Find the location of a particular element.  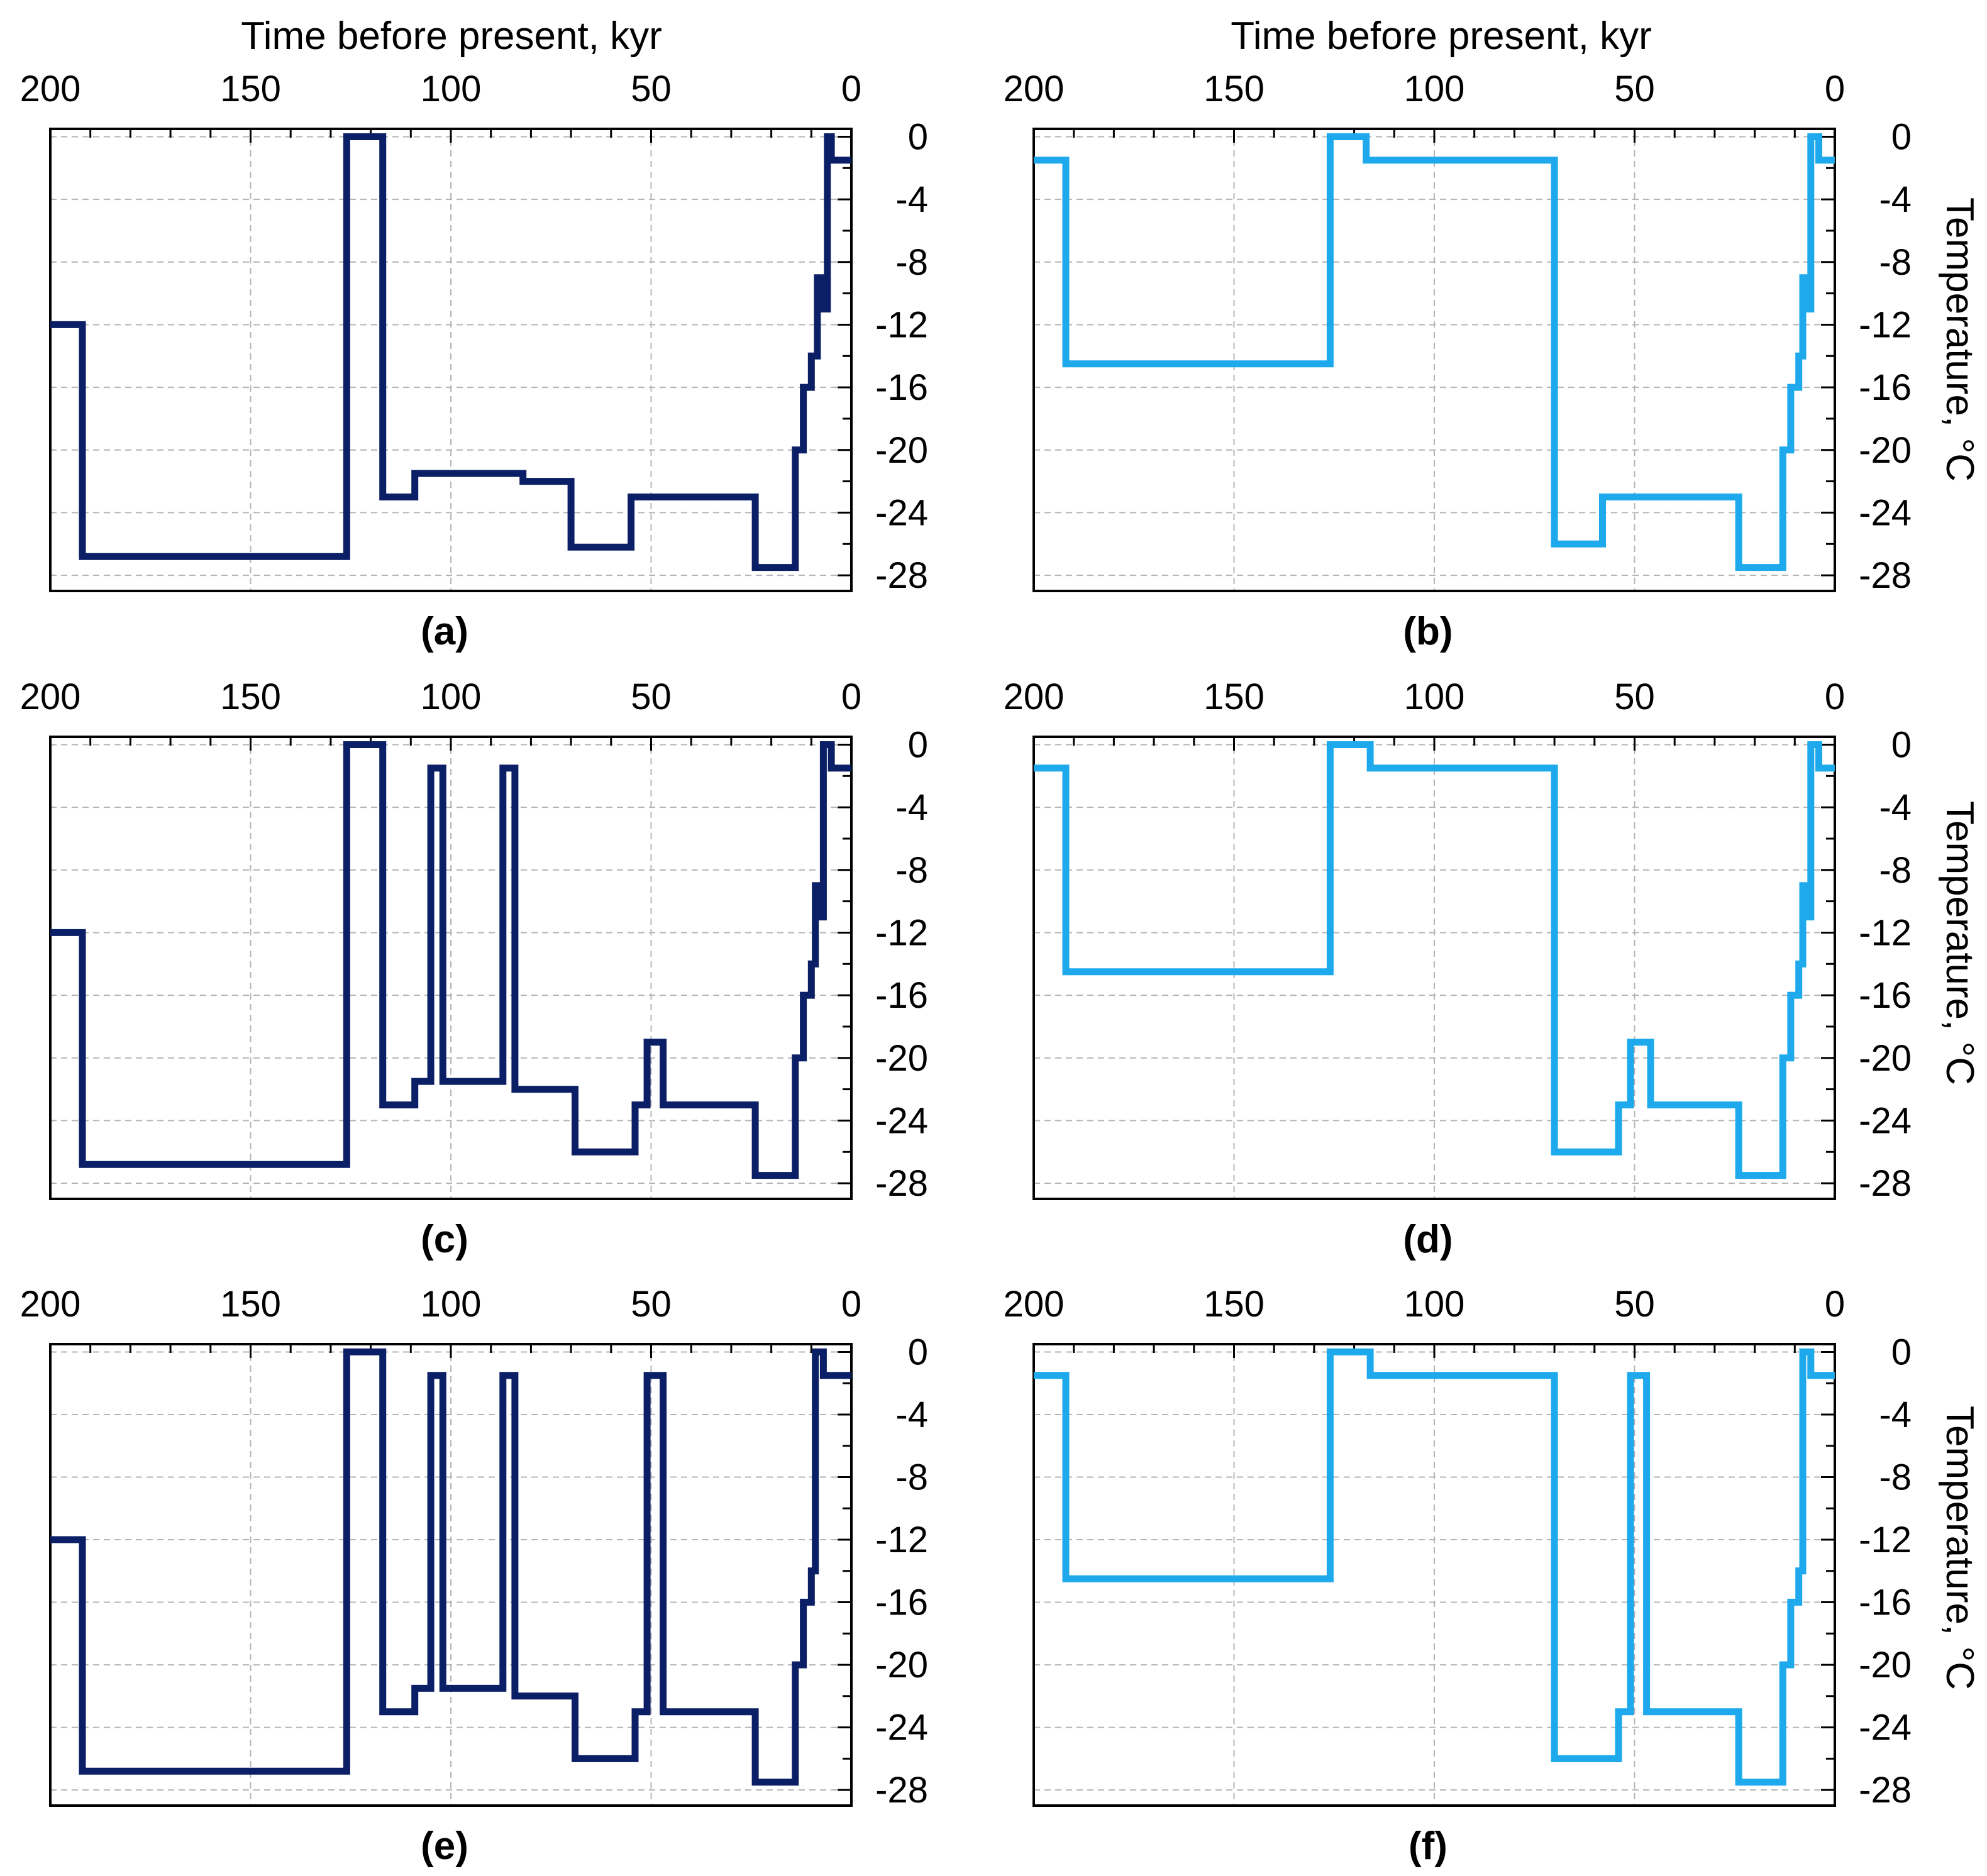

panel-label: (d) is located at coordinates (1428, 1239).